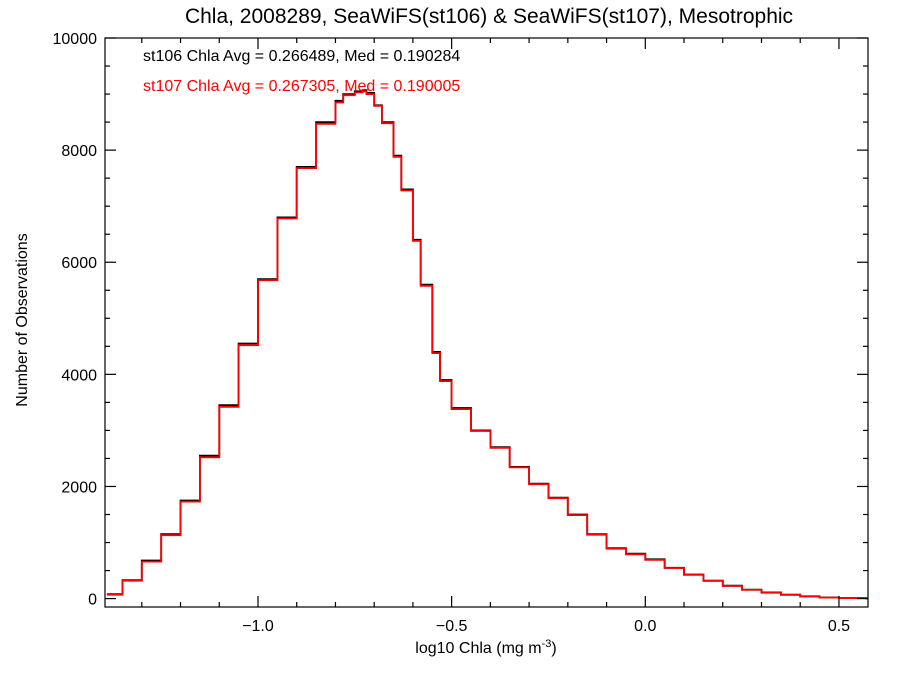 The image size is (900, 675). What do you see at coordinates (478, 648) in the screenshot?
I see `x-axis-label-main: log10 Chla (mg m` at bounding box center [478, 648].